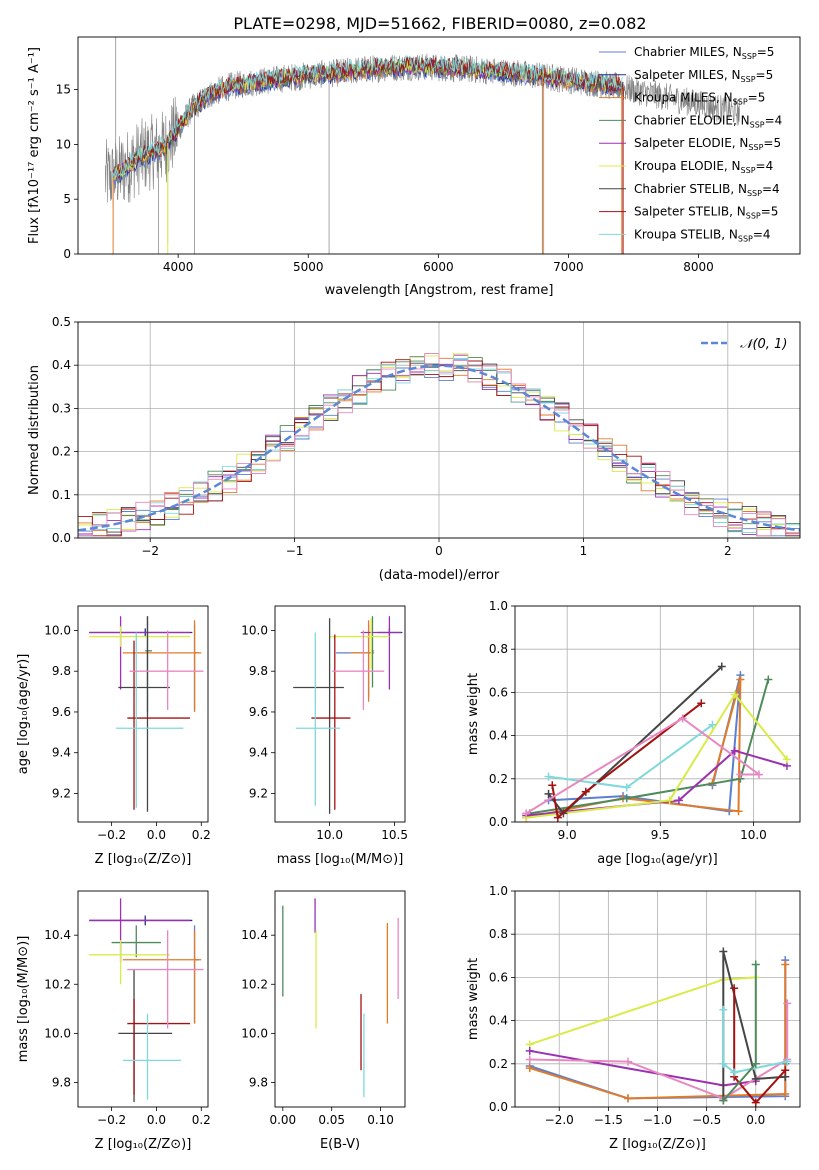 This screenshot has height=1170, width=819. Describe the element at coordinates (708, 121) in the screenshot. I see `legend-entry: Chabrier ELODIE, NSSP=4` at that location.